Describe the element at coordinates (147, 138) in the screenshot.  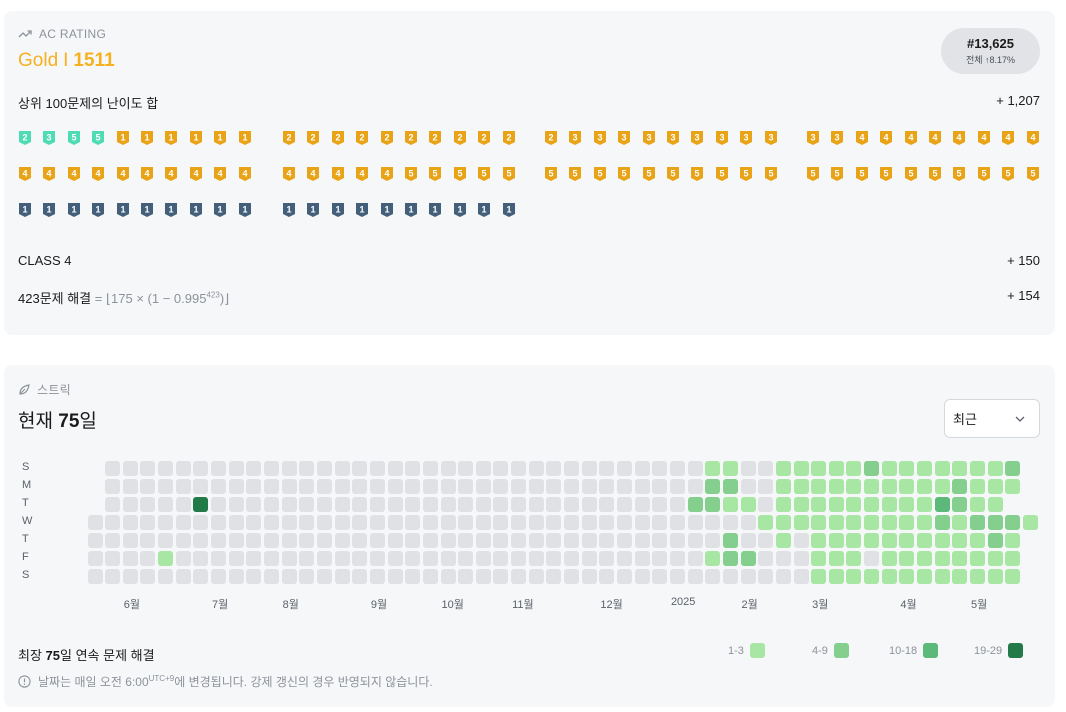
I see `tier-badge-gold-1: 1` at that location.